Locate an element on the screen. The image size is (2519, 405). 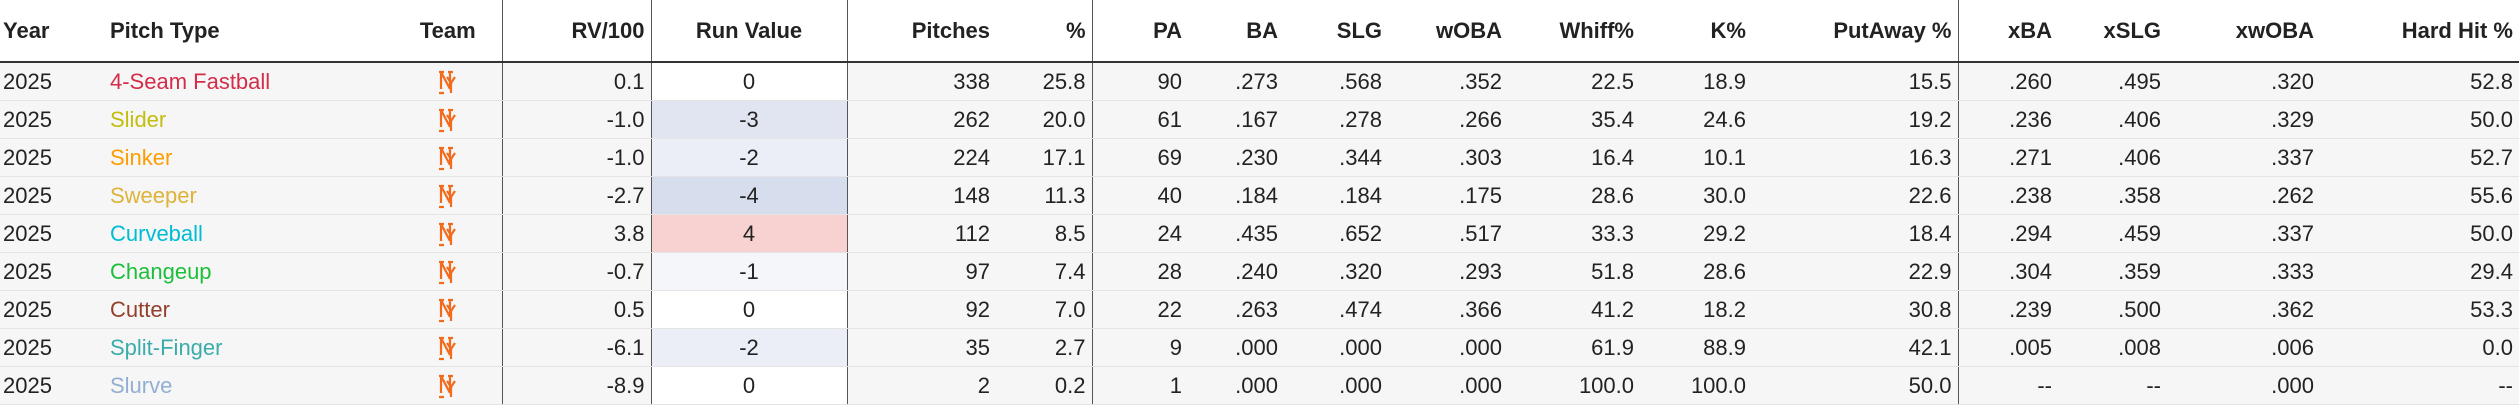
cell: 61.9 is located at coordinates (1574, 347).